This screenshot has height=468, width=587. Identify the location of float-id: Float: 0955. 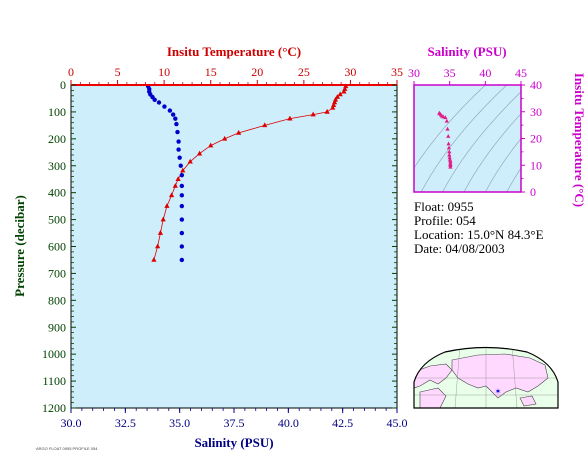
(444, 206).